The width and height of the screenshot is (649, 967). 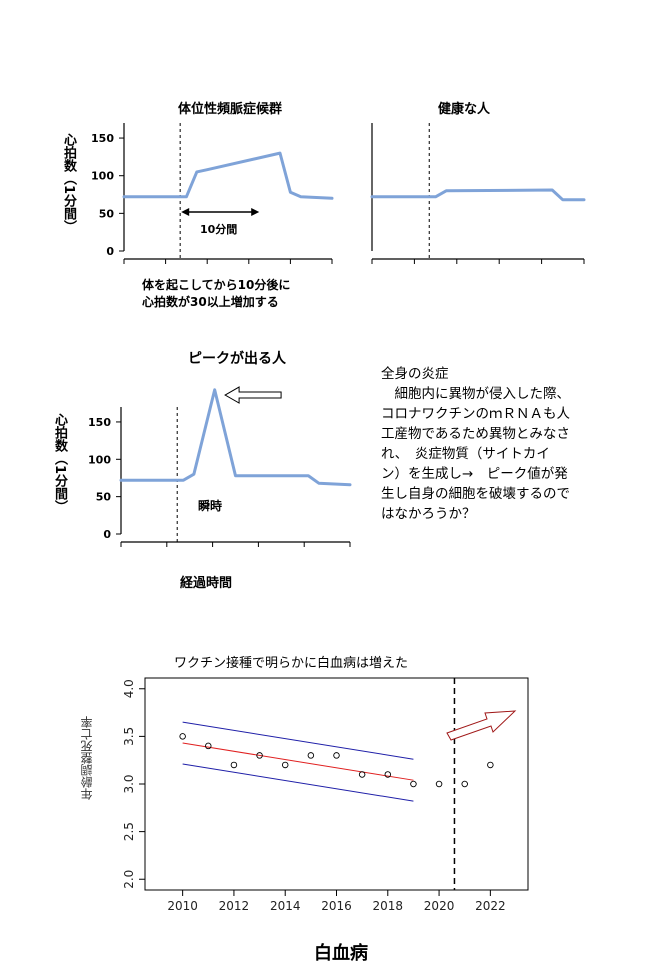 What do you see at coordinates (68, 183) in the screenshot?
I see `chart1-ylabel: 心拍数（1分間）` at bounding box center [68, 183].